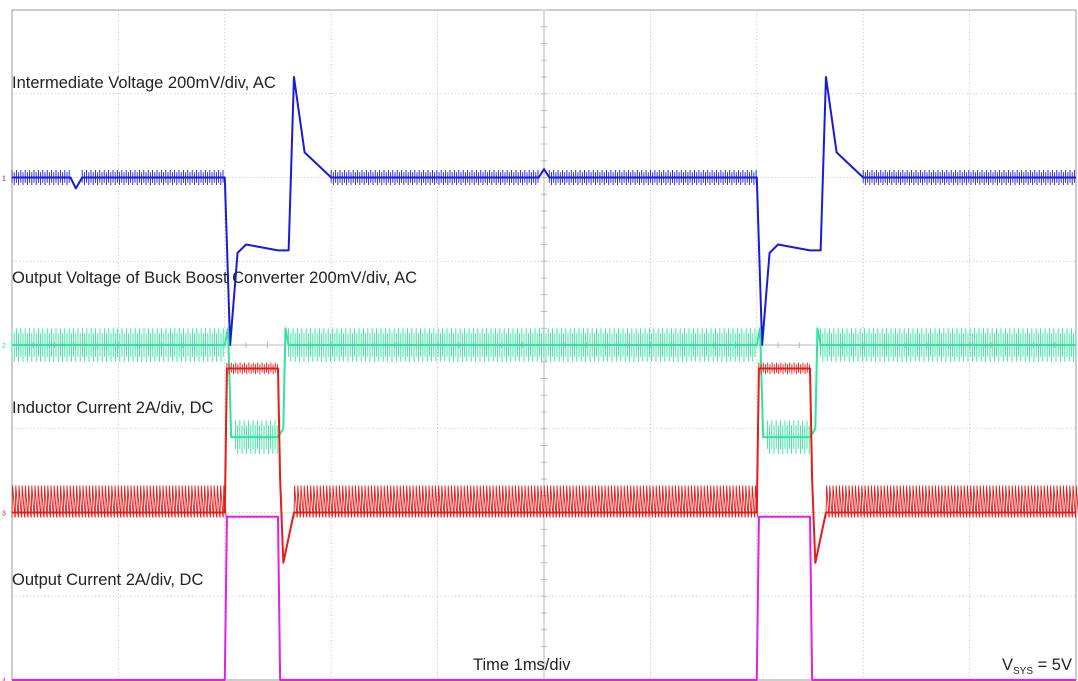 The width and height of the screenshot is (1078, 681). What do you see at coordinates (4, 428) in the screenshot?
I see `channel-markers: 1 2 3 4` at bounding box center [4, 428].